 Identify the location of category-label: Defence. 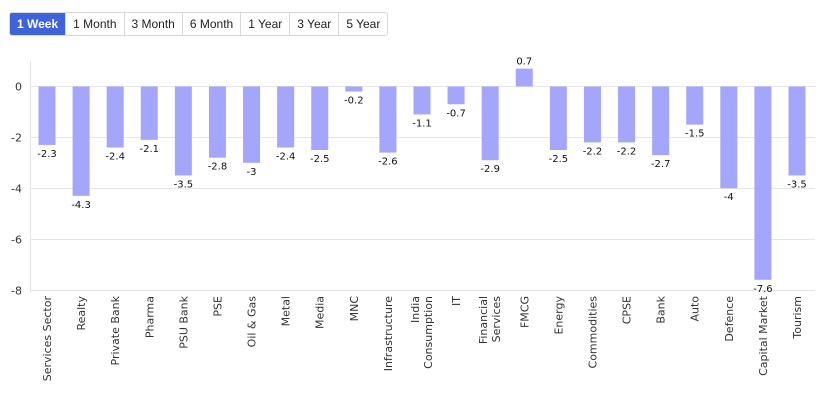
(729, 319).